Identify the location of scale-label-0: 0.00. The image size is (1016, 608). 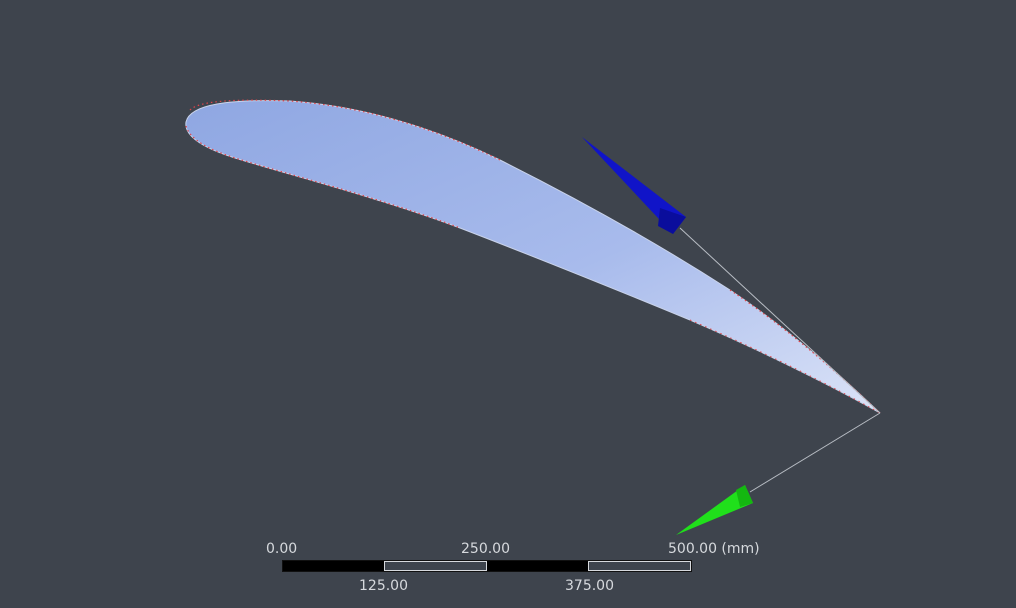
(282, 549).